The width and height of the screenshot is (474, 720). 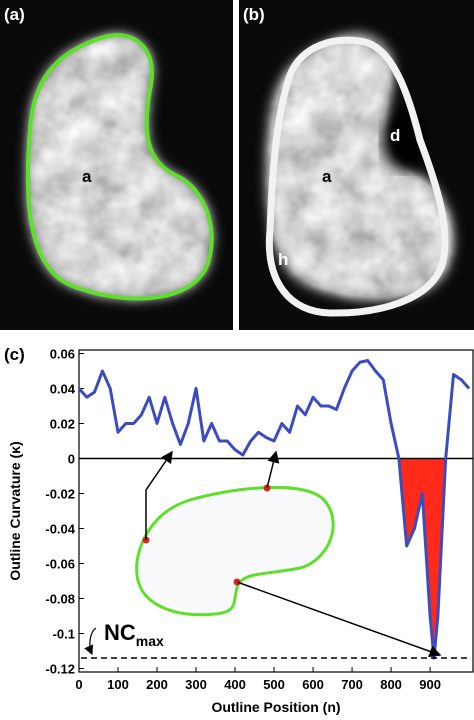 What do you see at coordinates (15, 510) in the screenshot?
I see `y-axis-label: Outline Curvature (κ)` at bounding box center [15, 510].